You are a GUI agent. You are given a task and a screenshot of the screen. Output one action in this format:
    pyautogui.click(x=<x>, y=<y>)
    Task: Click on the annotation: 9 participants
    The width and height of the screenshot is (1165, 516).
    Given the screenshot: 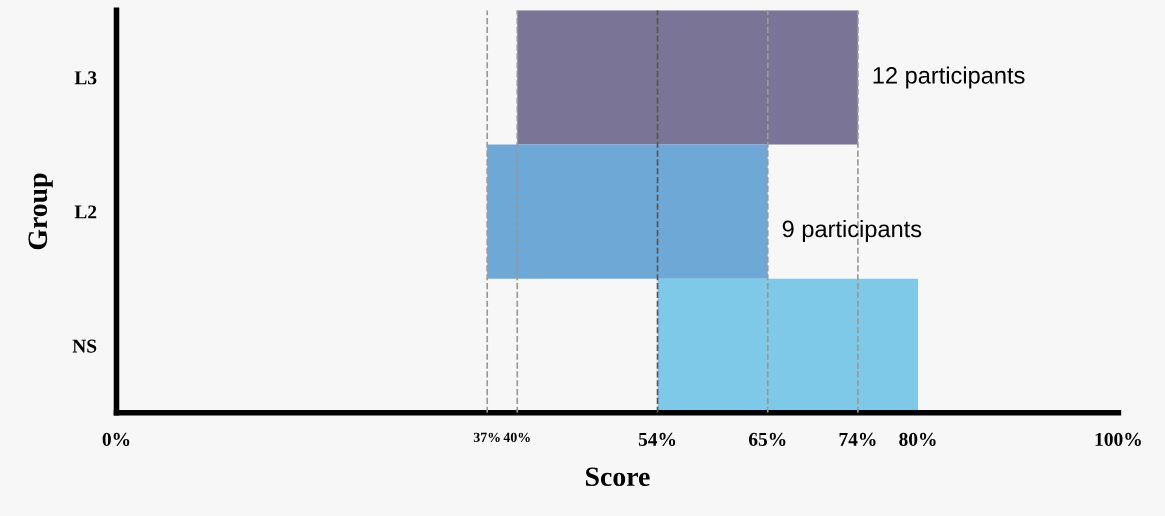 What is the action you would take?
    pyautogui.click(x=852, y=231)
    